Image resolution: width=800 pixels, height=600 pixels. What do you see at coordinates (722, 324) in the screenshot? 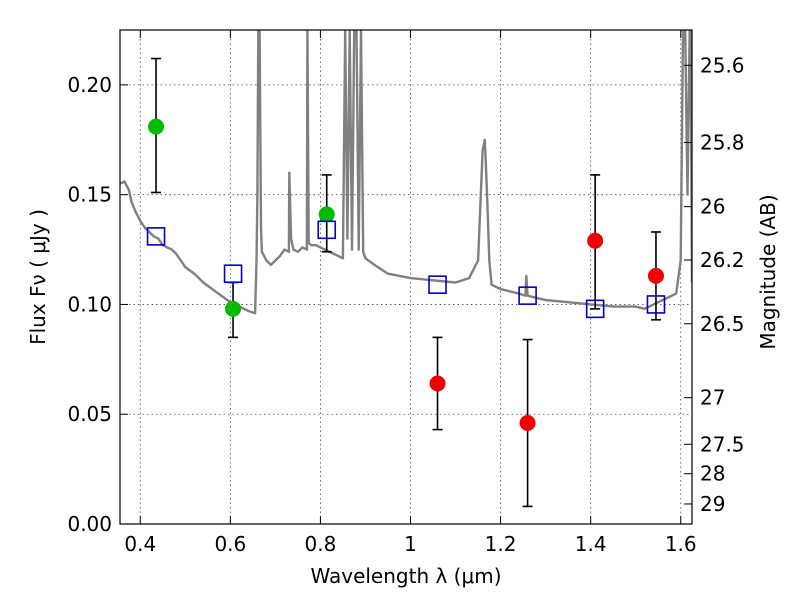
I see `y2-tick-label: 26.5` at bounding box center [722, 324].